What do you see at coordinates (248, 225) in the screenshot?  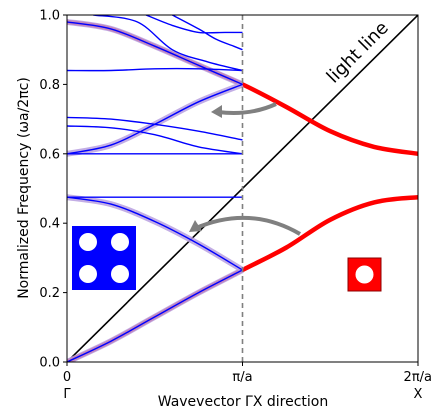 I see `fold-arrow-lower` at bounding box center [248, 225].